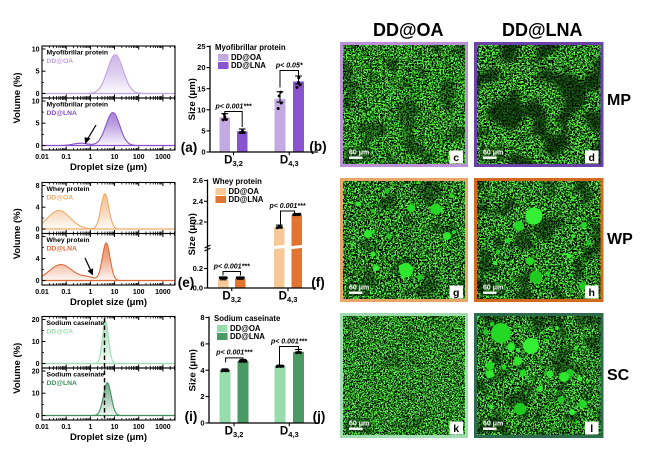 The image size is (654, 457). What do you see at coordinates (198, 201) in the screenshot?
I see `svg-text: 2.4` at bounding box center [198, 201].